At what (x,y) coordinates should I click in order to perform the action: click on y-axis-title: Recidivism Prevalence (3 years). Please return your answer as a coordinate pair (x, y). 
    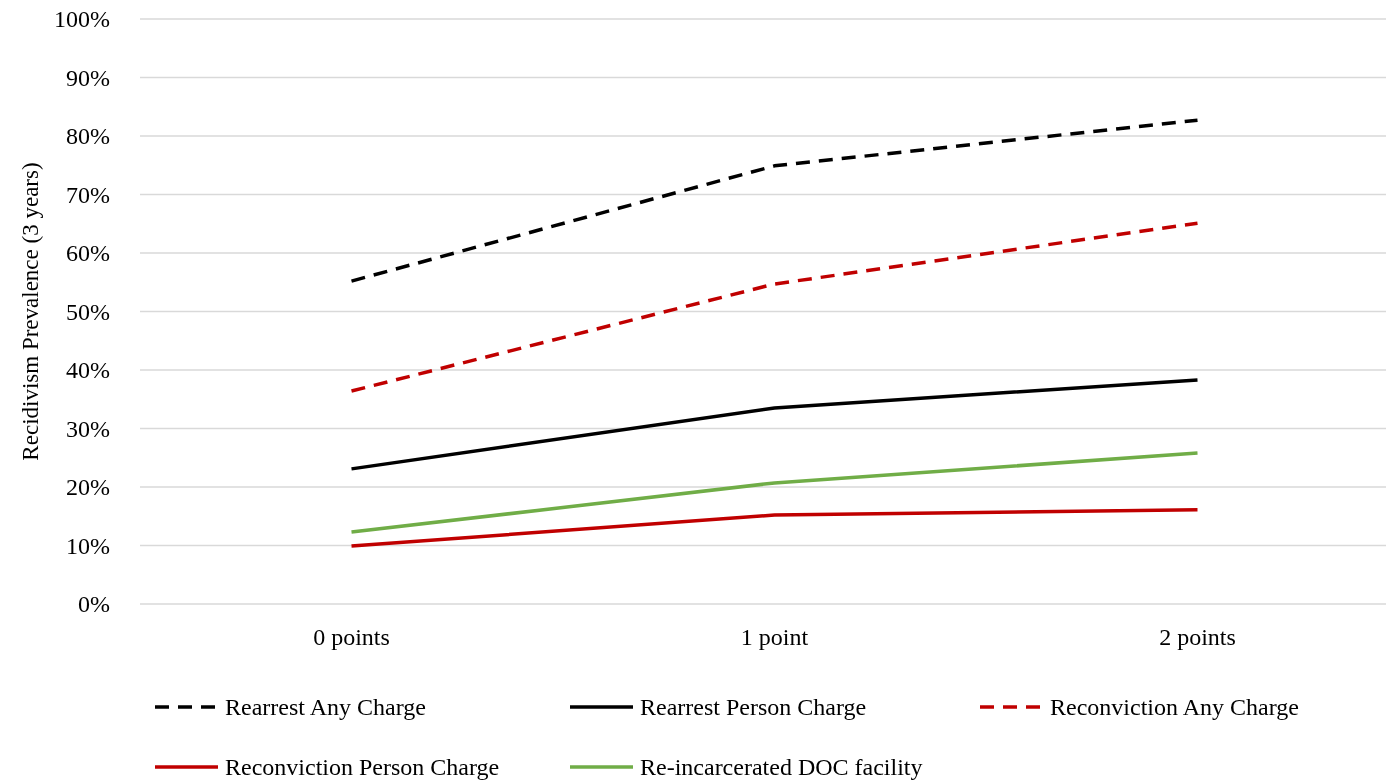
    Looking at the image, I should click on (30, 311).